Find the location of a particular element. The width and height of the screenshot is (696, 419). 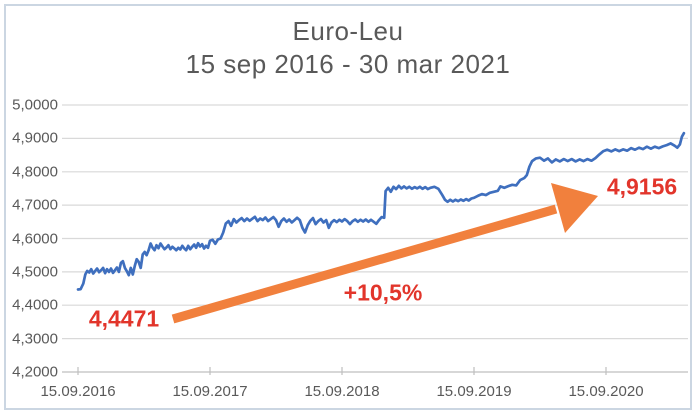

y-tick-label: 4,6000 is located at coordinates (35, 238).